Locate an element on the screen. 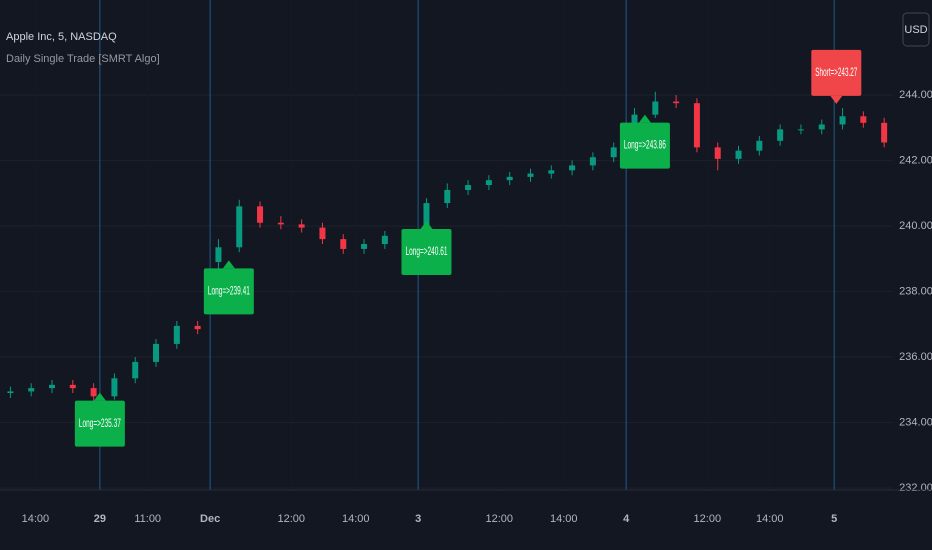 This screenshot has width=932, height=550. x-tick-label: 29 is located at coordinates (100, 519).